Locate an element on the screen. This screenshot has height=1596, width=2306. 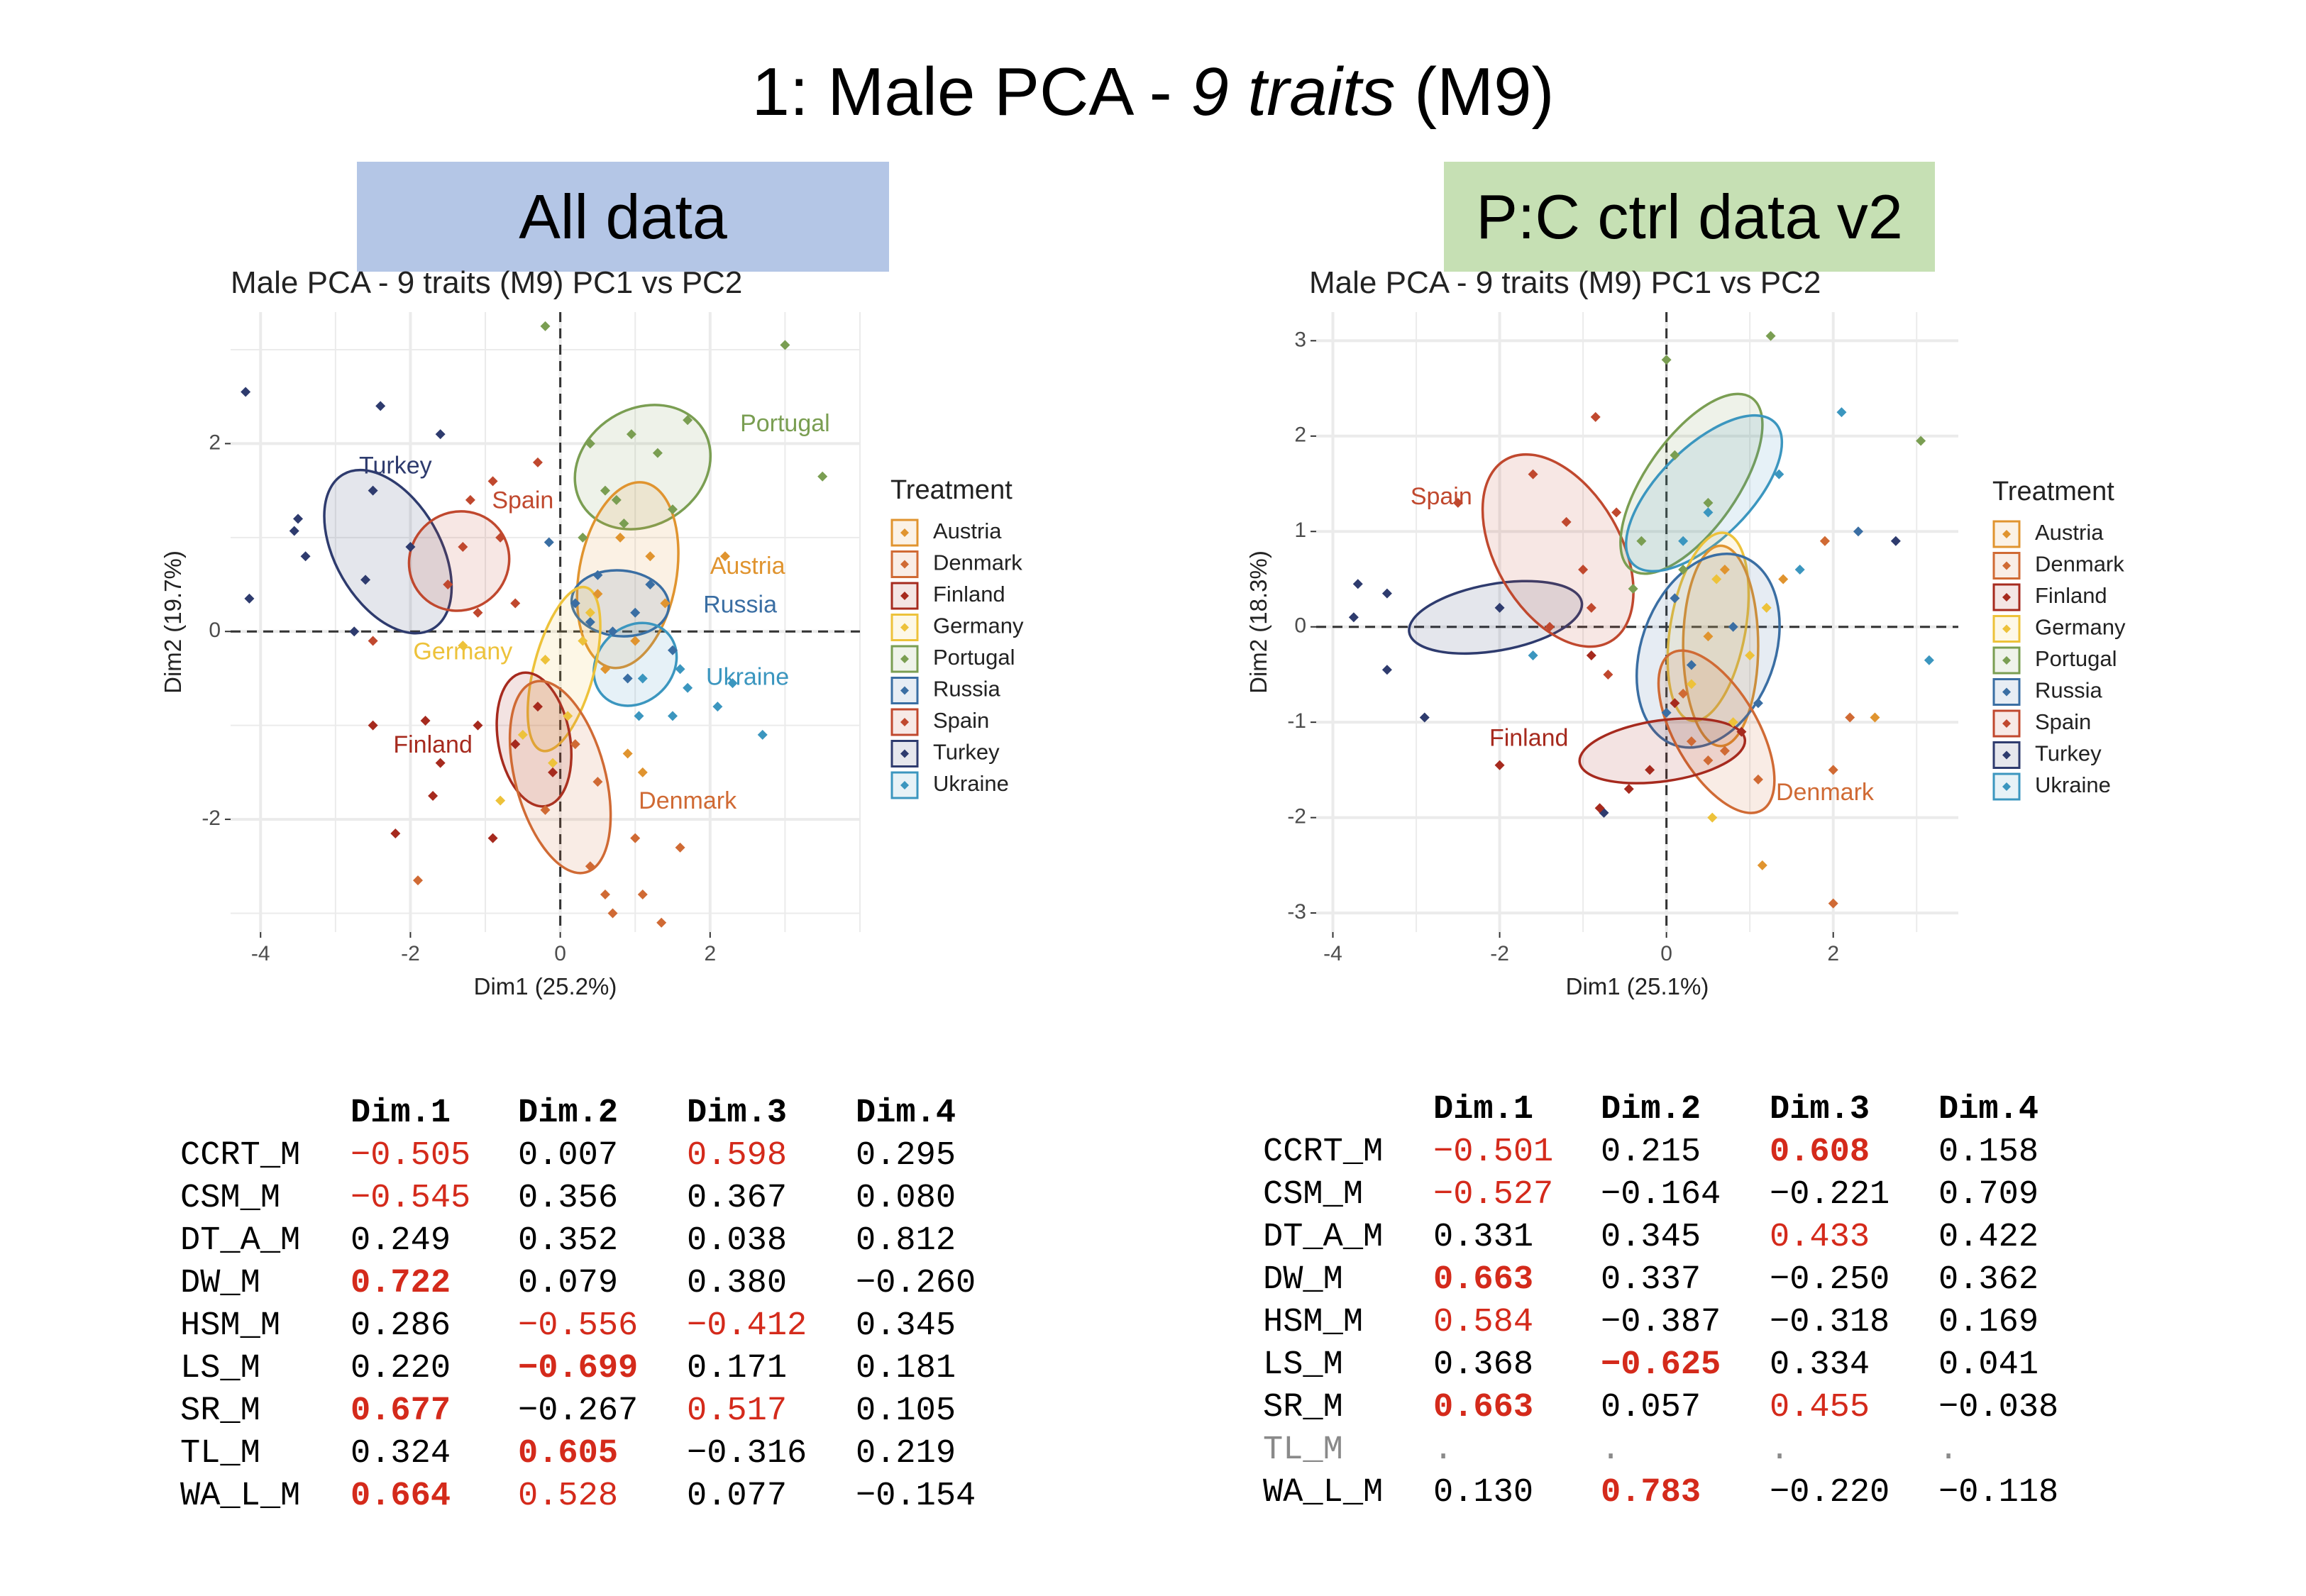
loading-value: 0.345 is located at coordinates (1651, 1237).